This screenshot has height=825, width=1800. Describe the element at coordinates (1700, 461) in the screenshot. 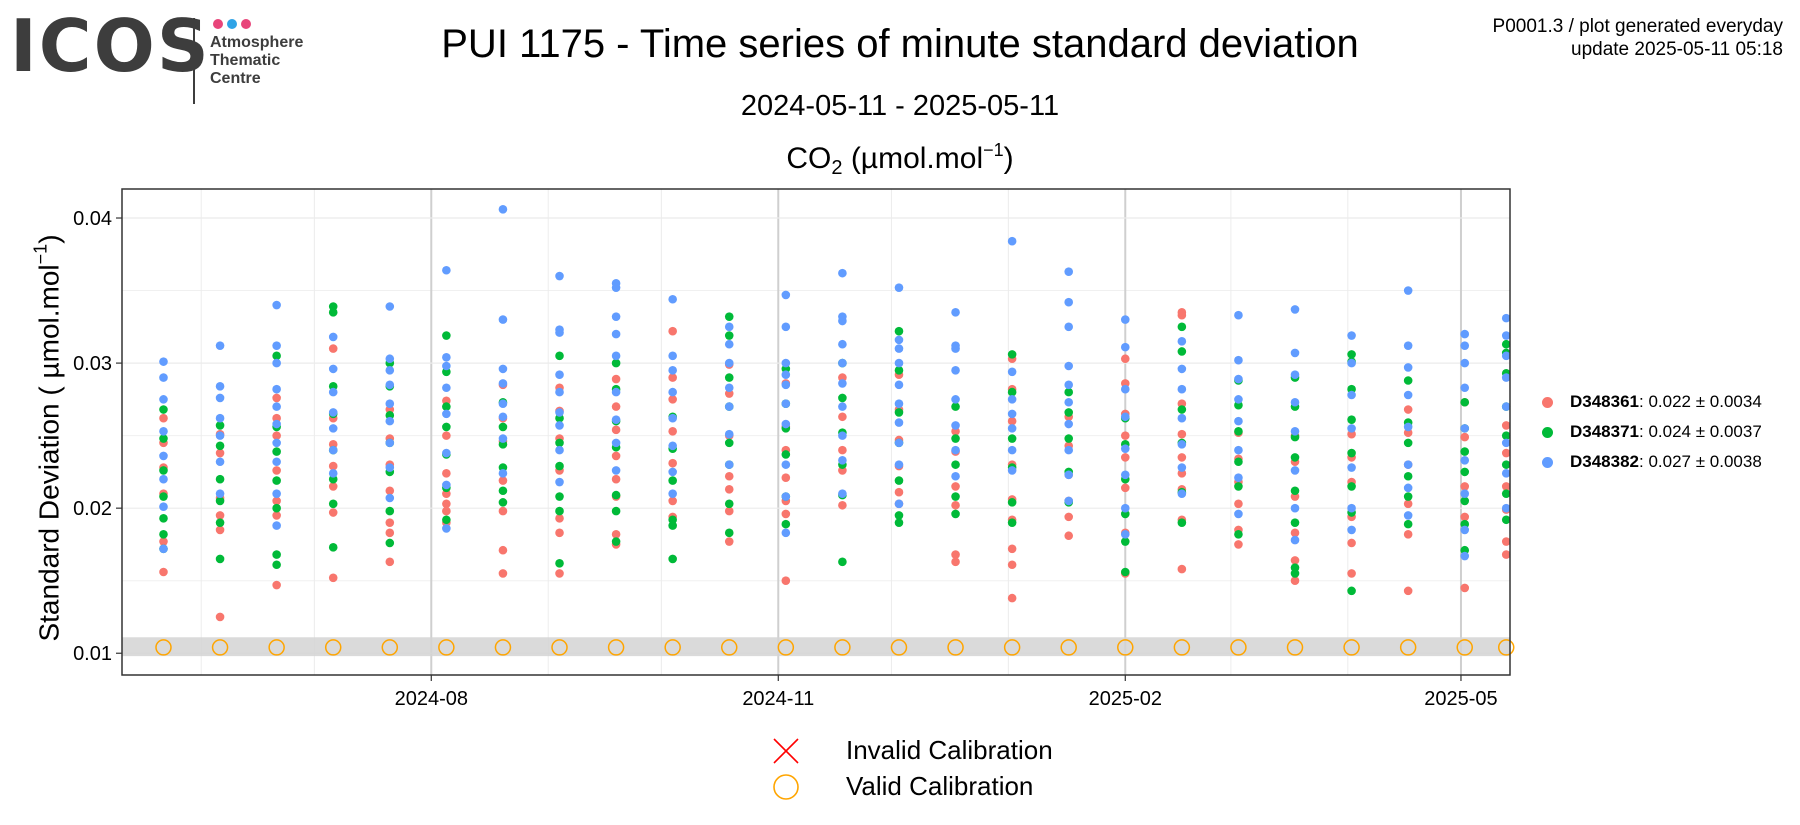

I see `legend-series-stats: : 0.027 ± 0.0038` at that location.